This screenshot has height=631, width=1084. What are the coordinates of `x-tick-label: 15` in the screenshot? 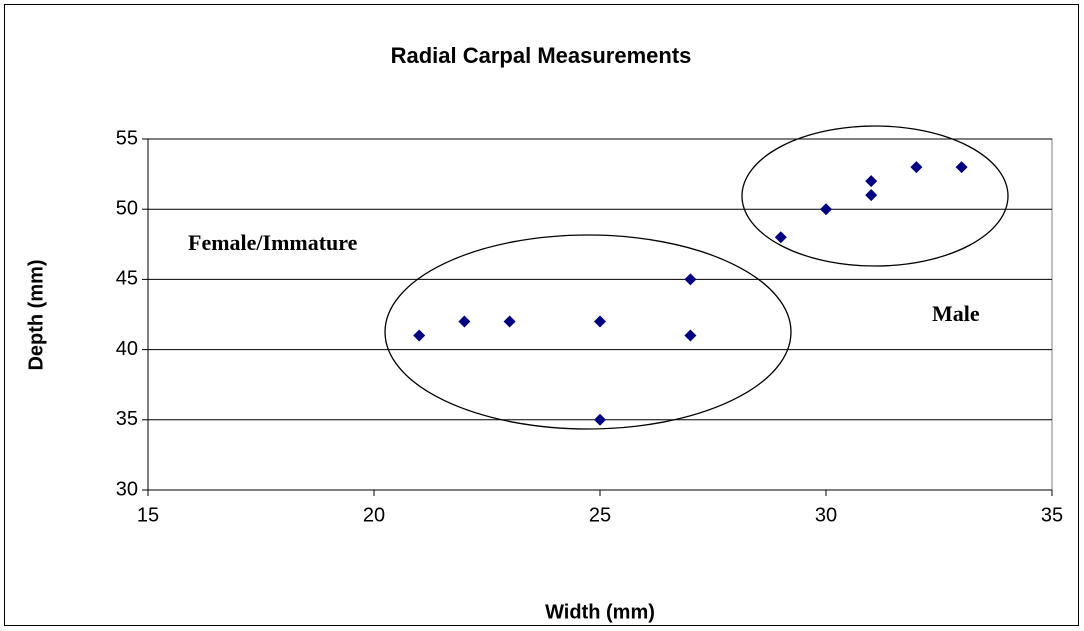 It's located at (148, 515).